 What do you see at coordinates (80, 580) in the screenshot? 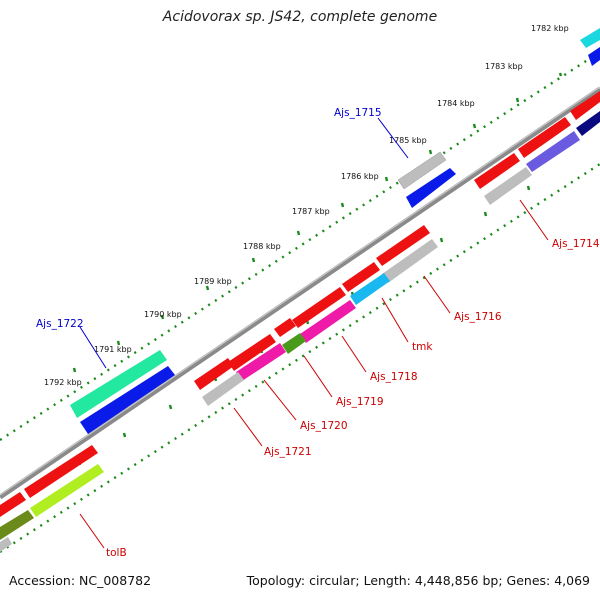
I see `accession-text: Accession: NC_008782` at bounding box center [80, 580].